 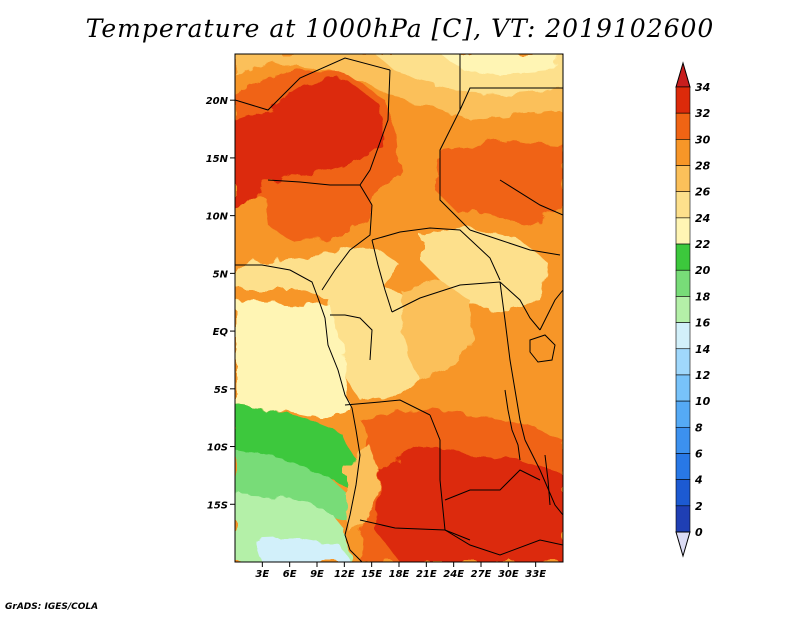 What do you see at coordinates (347, 247) in the screenshot?
I see `border-nigeria-cameroon` at bounding box center [347, 247].